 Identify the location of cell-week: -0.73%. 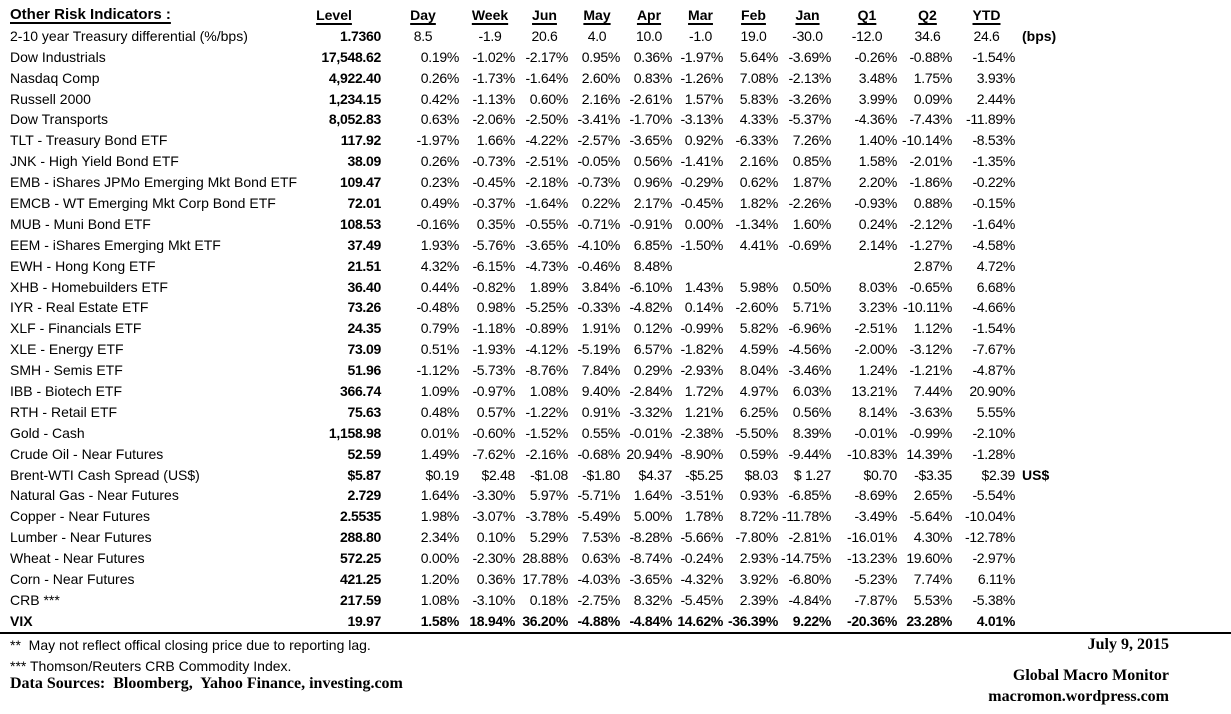
(493, 161).